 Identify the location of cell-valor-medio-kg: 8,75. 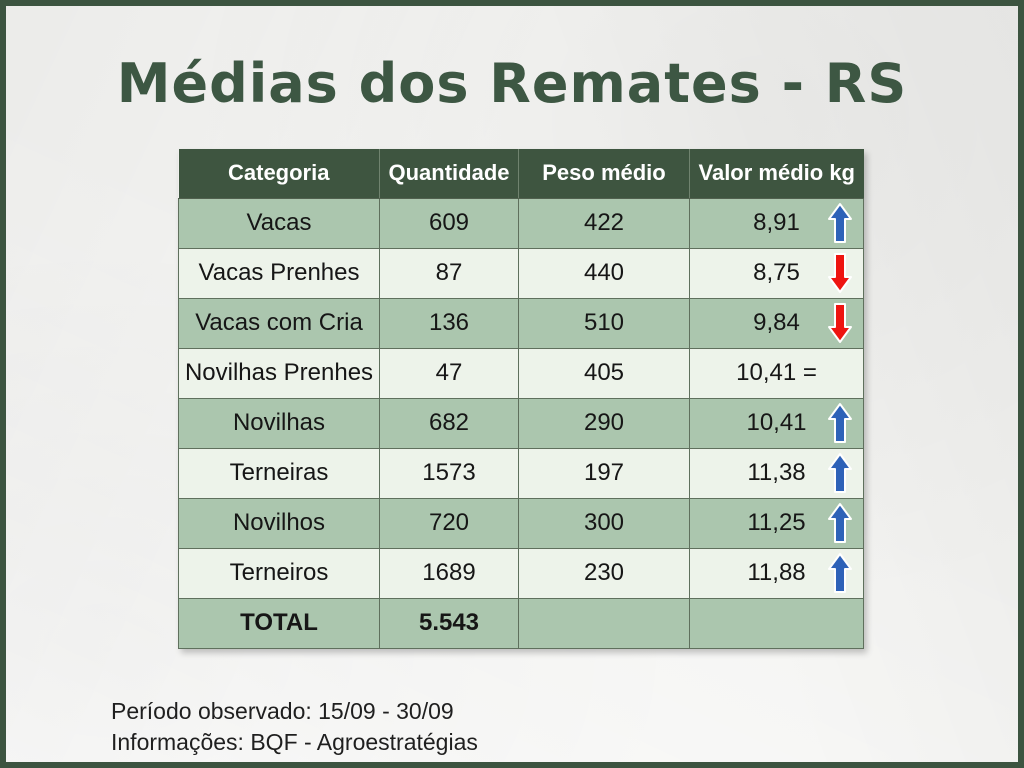
(776, 273).